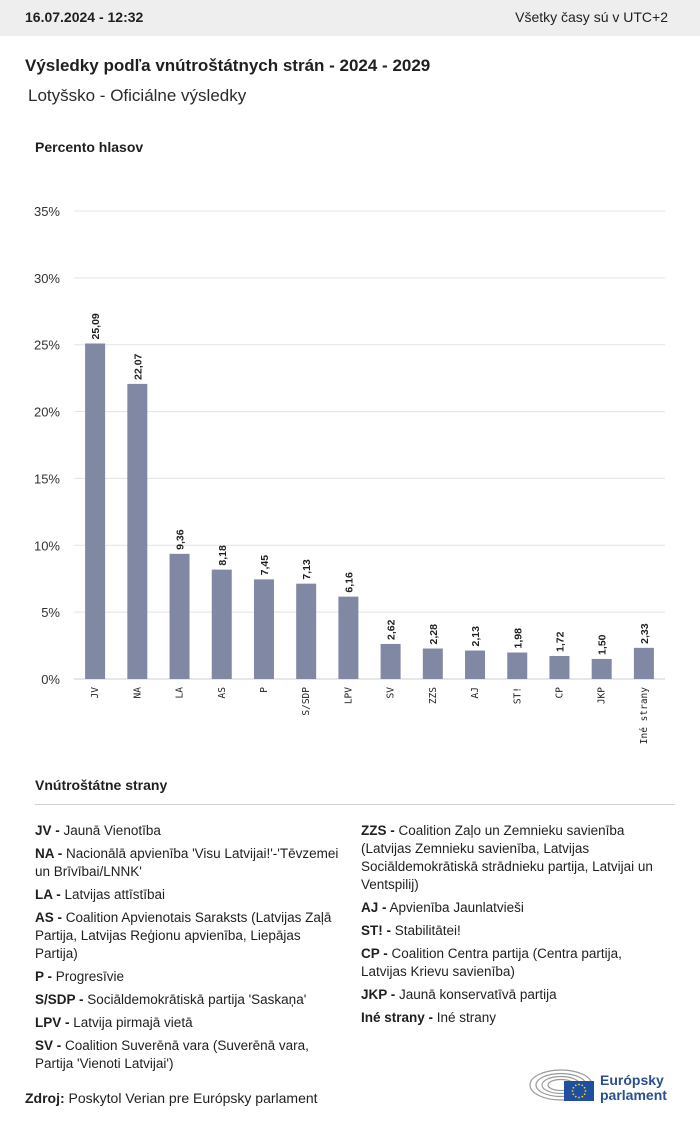  Describe the element at coordinates (181, 539) in the screenshot. I see `value-label: 9,36` at that location.